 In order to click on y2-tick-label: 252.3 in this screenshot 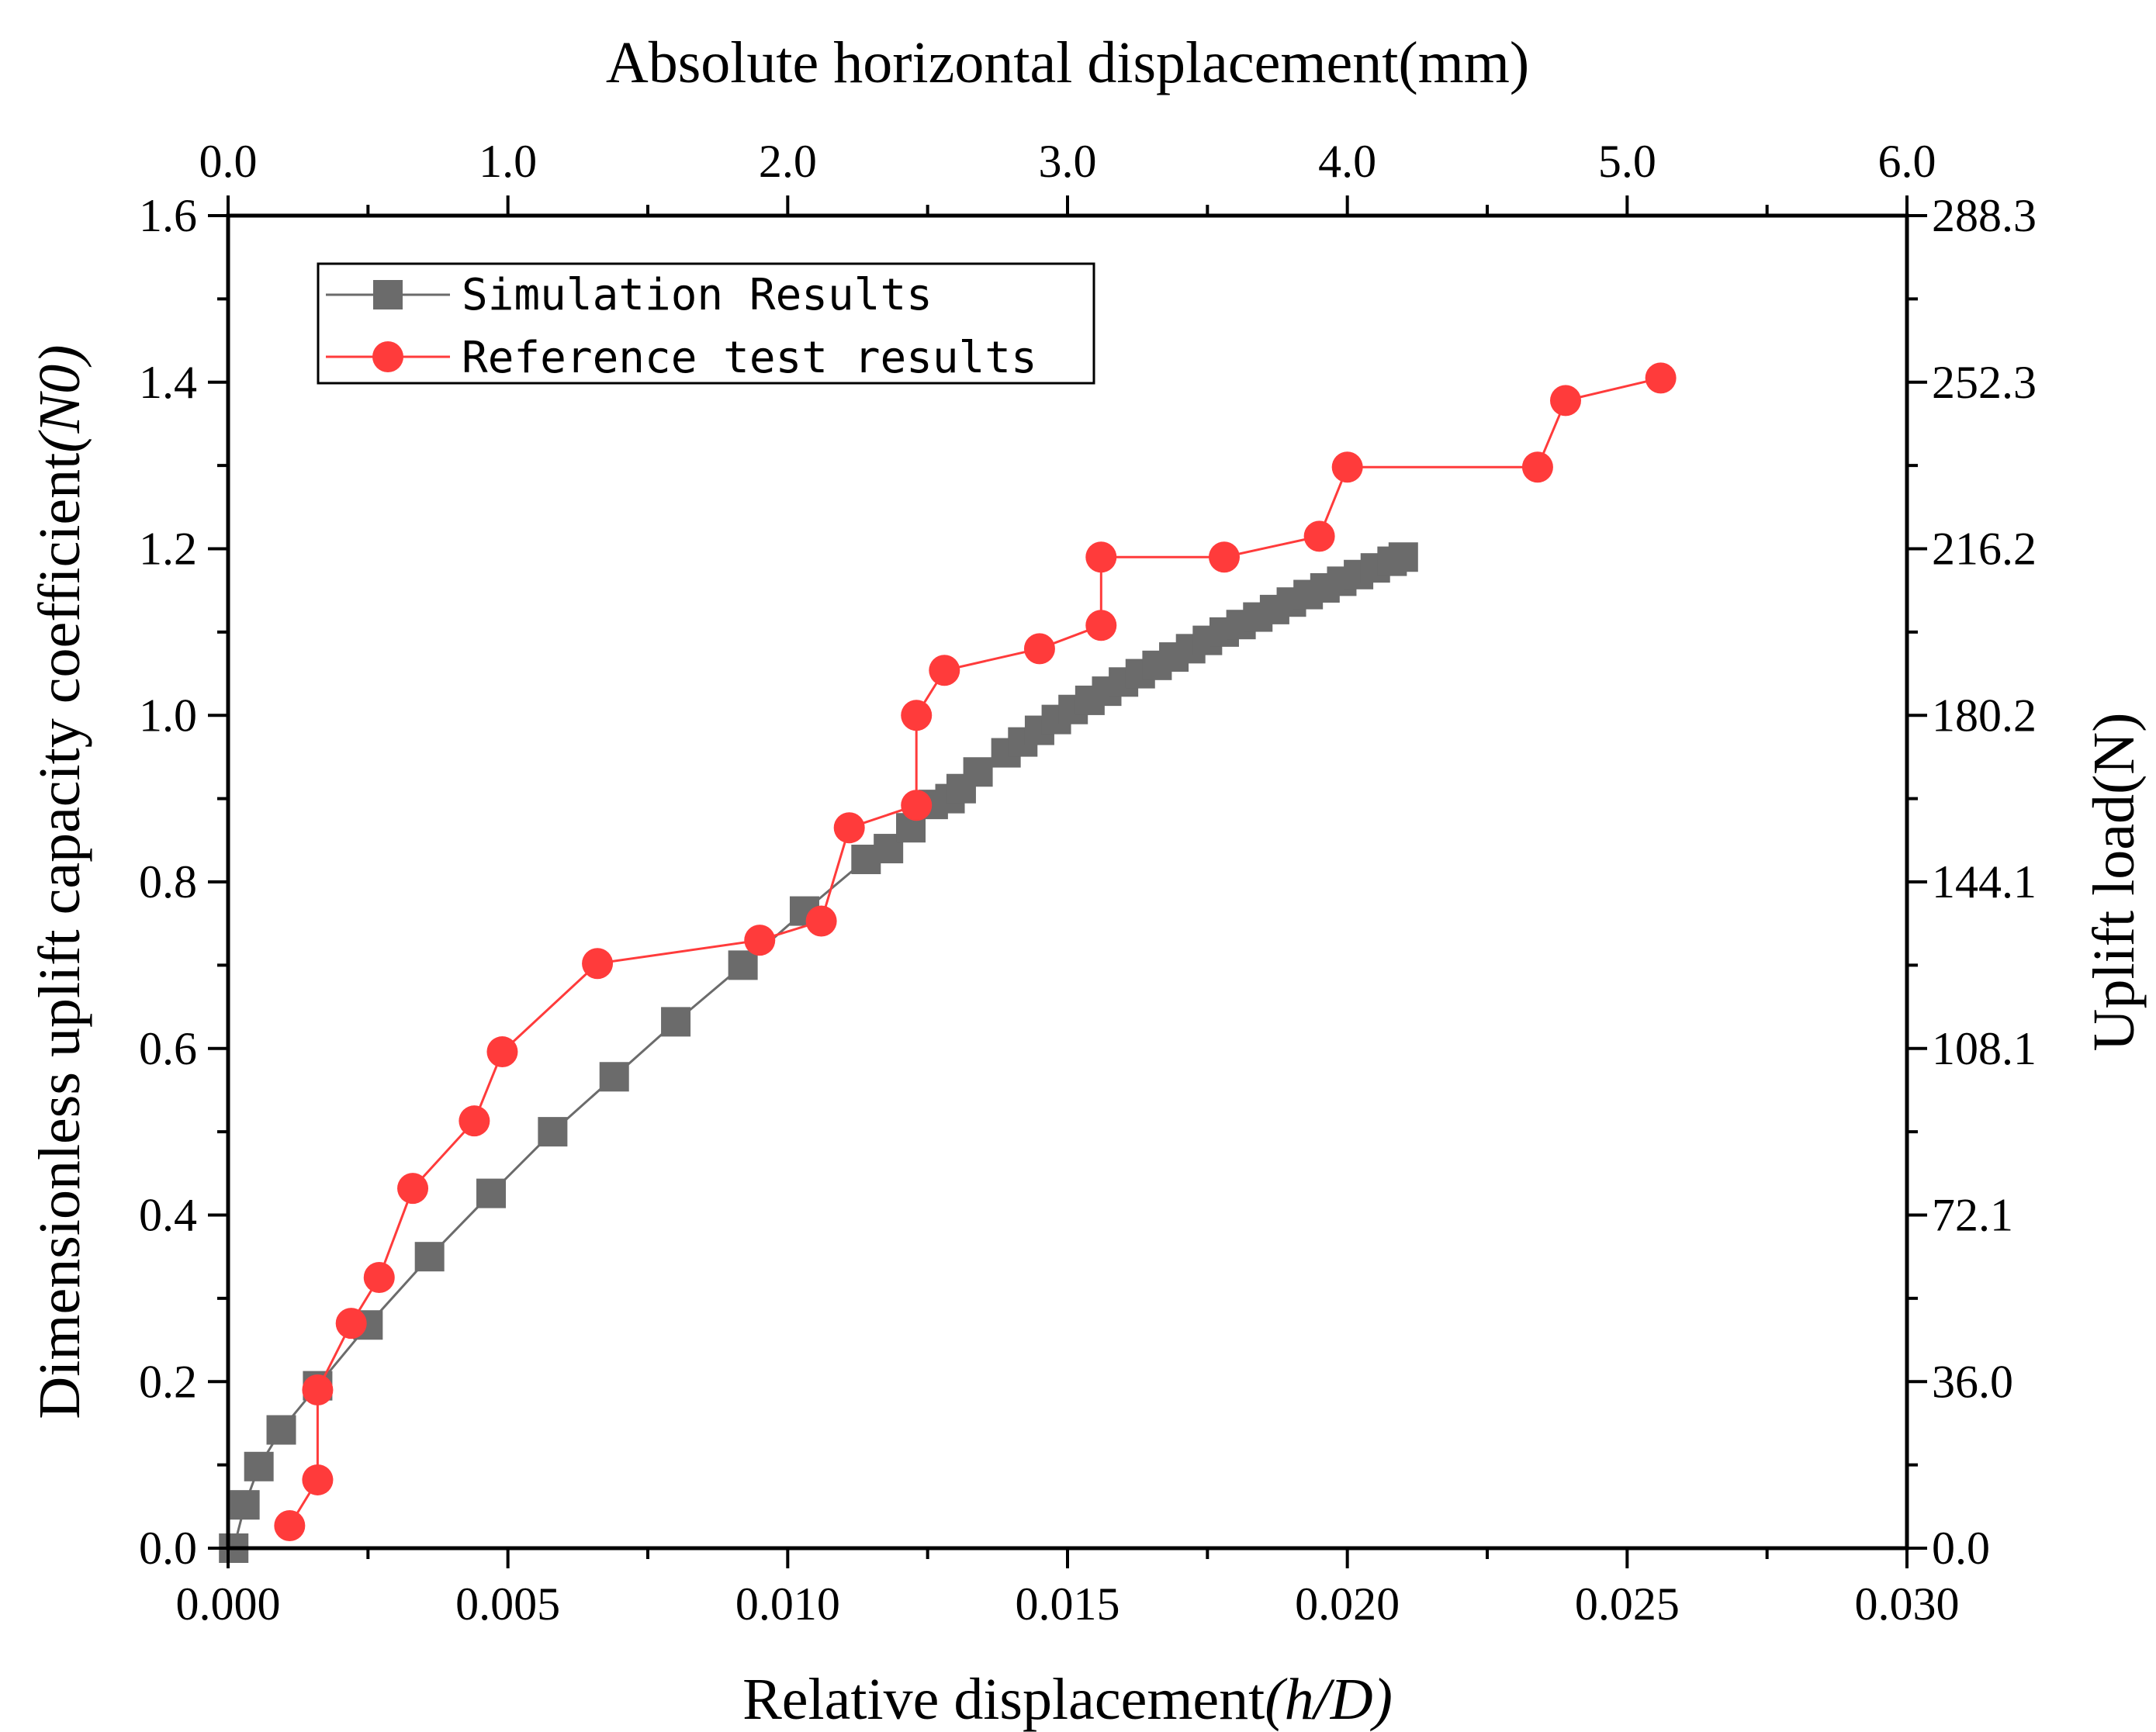, I will do `click(1984, 382)`.